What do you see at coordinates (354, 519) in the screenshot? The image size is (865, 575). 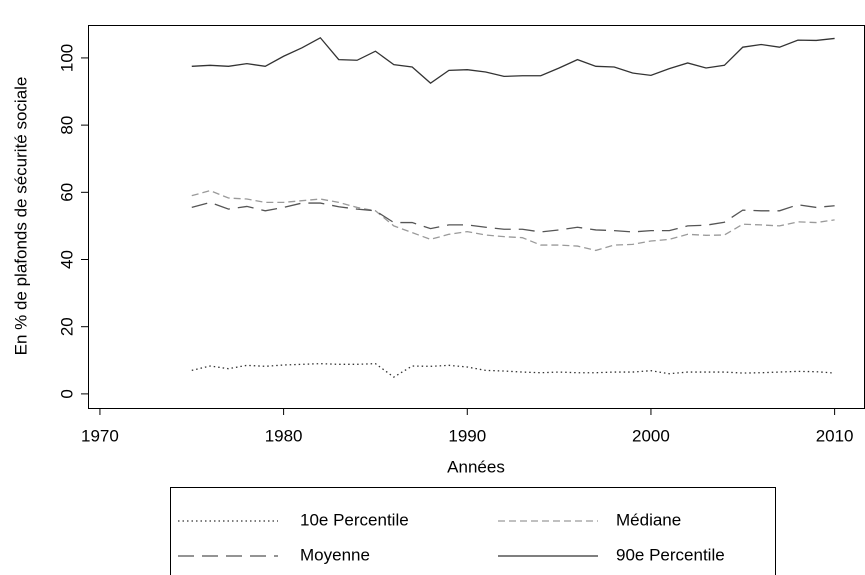 I see `legend-label: 10e Percentile` at bounding box center [354, 519].